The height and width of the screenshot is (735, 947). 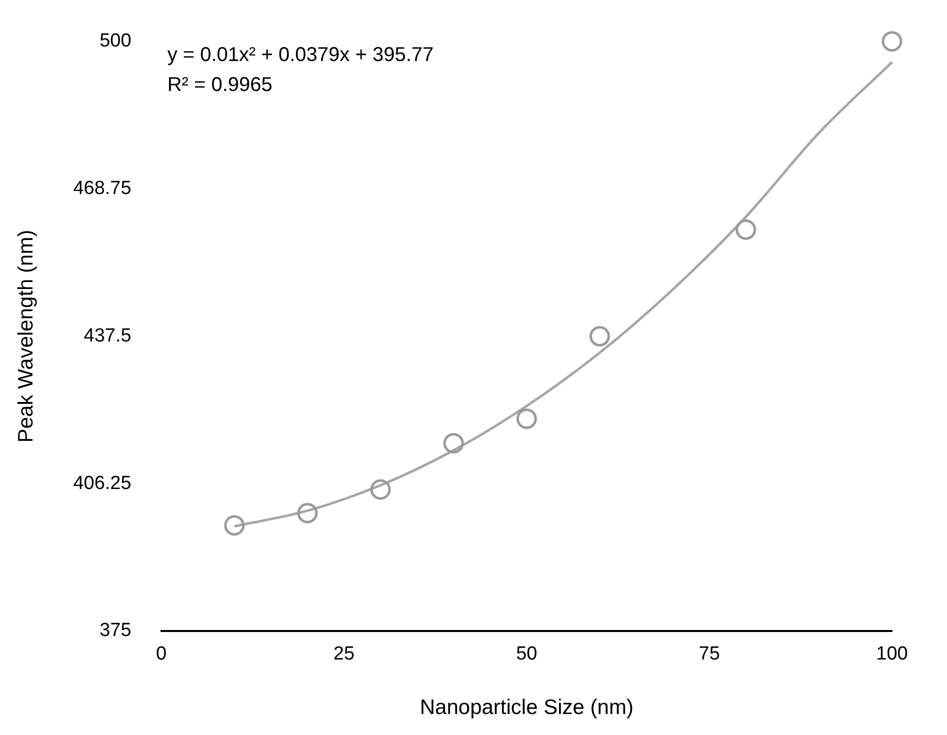 What do you see at coordinates (219, 85) in the screenshot?
I see `annotation: R² = 0.9965` at bounding box center [219, 85].